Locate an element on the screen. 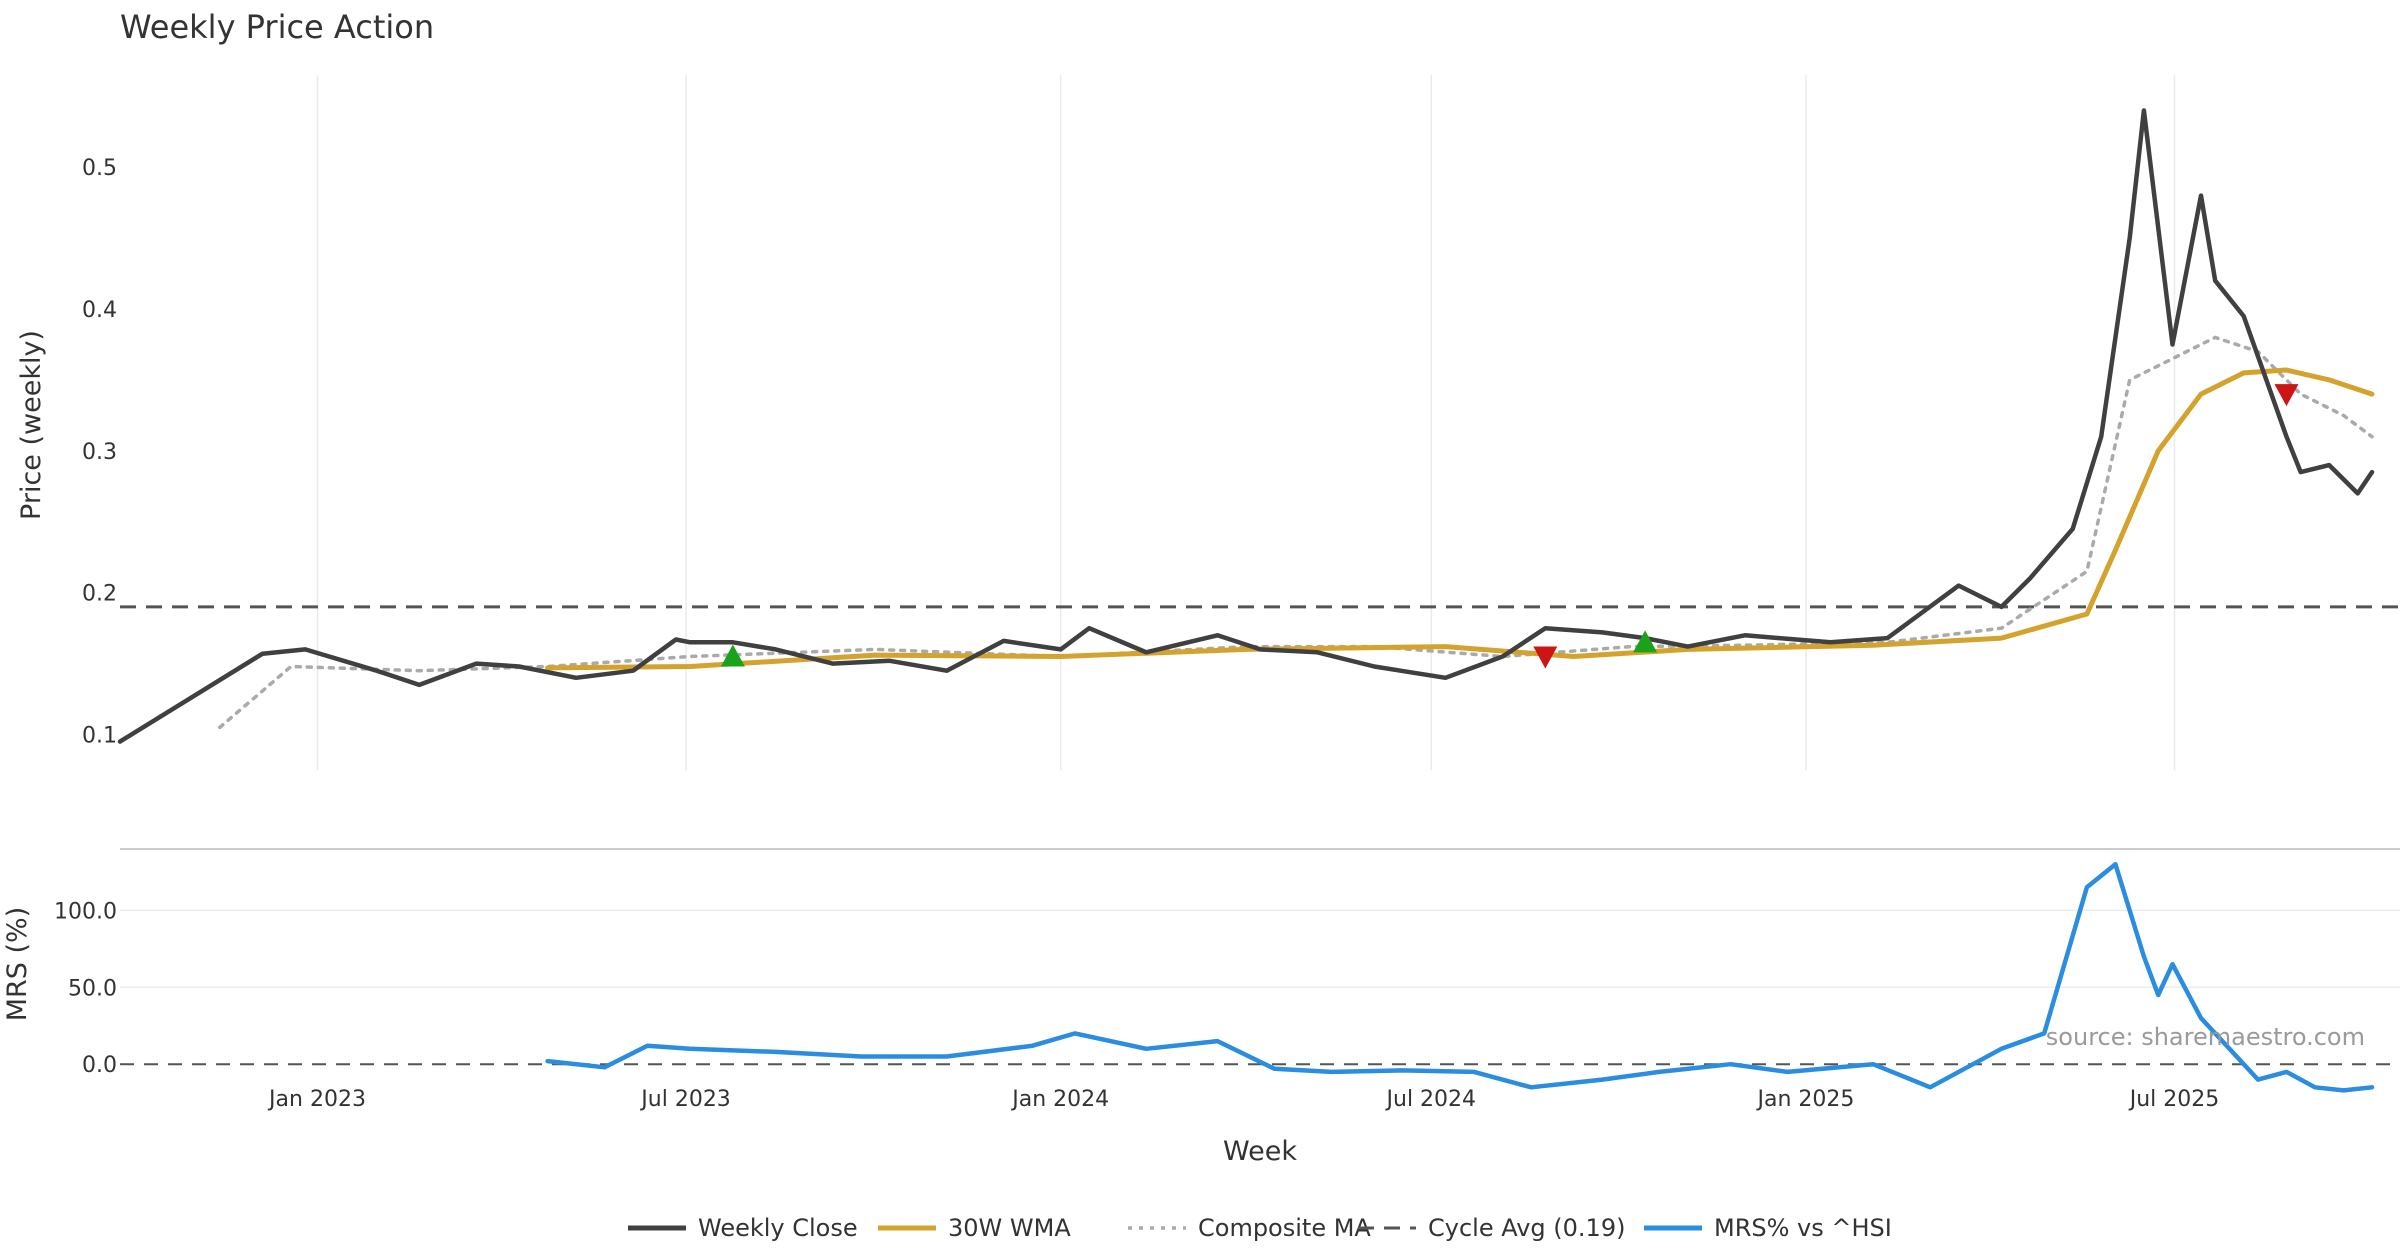 The image size is (2400, 1260). price-y-tick-label: 0.5 is located at coordinates (99, 168).